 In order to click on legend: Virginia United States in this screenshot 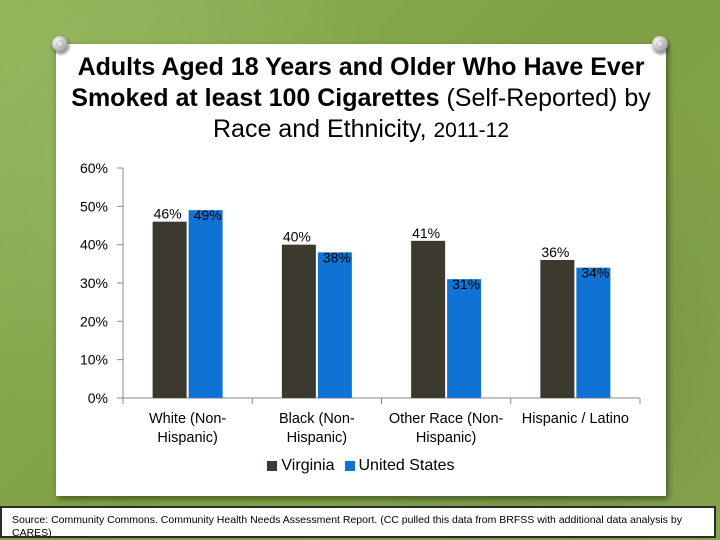, I will do `click(361, 466)`.